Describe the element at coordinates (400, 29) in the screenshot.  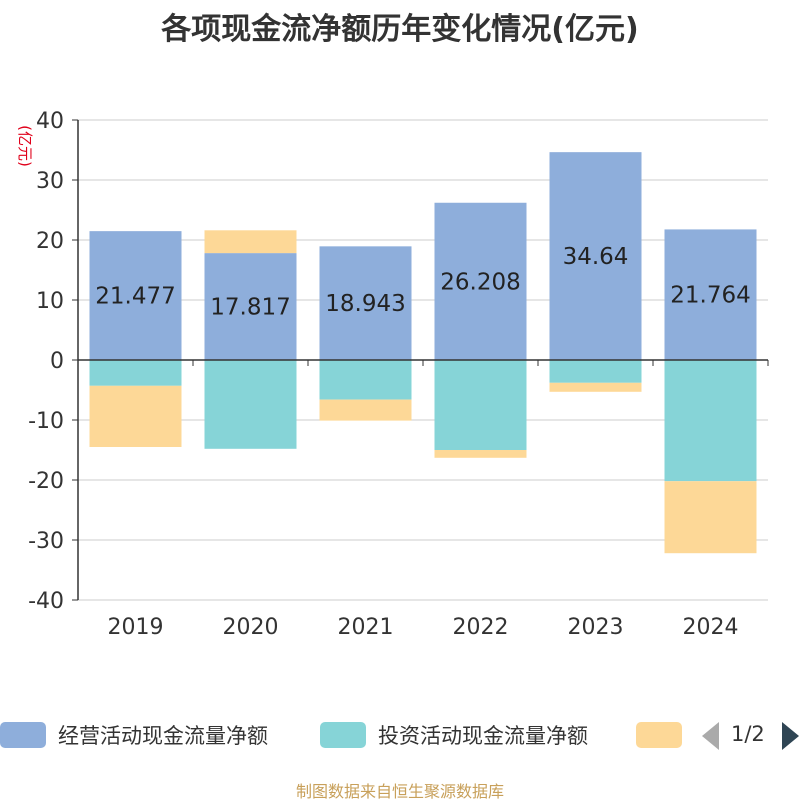
I see `chart-title: 各项现金流净额历年变化情况(亿元)` at that location.